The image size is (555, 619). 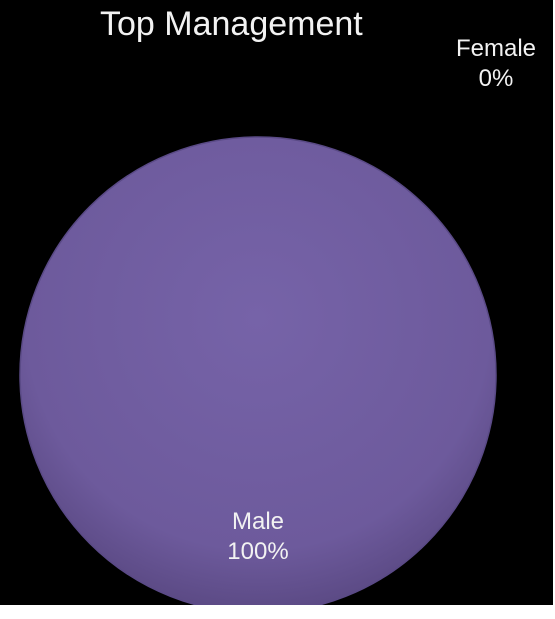 What do you see at coordinates (258, 551) in the screenshot?
I see `slice-label-male-value: 100%` at bounding box center [258, 551].